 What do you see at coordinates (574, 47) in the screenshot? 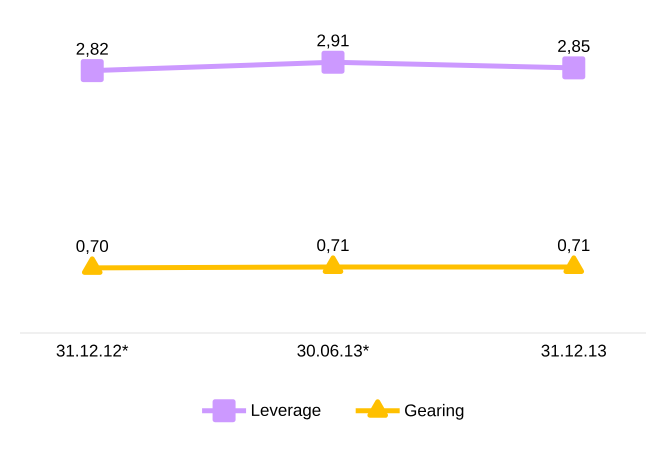
I see `data-label: 2,85` at bounding box center [574, 47].